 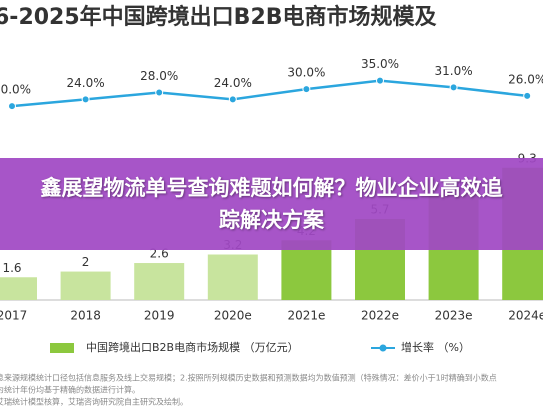 What do you see at coordinates (454, 316) in the screenshot?
I see `x-tick-label: 2023e` at bounding box center [454, 316].